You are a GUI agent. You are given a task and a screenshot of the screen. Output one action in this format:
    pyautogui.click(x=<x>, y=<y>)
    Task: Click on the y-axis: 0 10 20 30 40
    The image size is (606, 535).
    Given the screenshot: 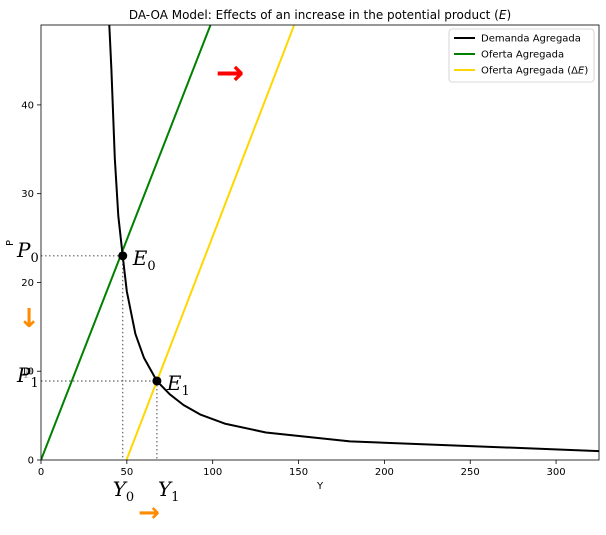 What is the action you would take?
    pyautogui.click(x=31, y=283)
    